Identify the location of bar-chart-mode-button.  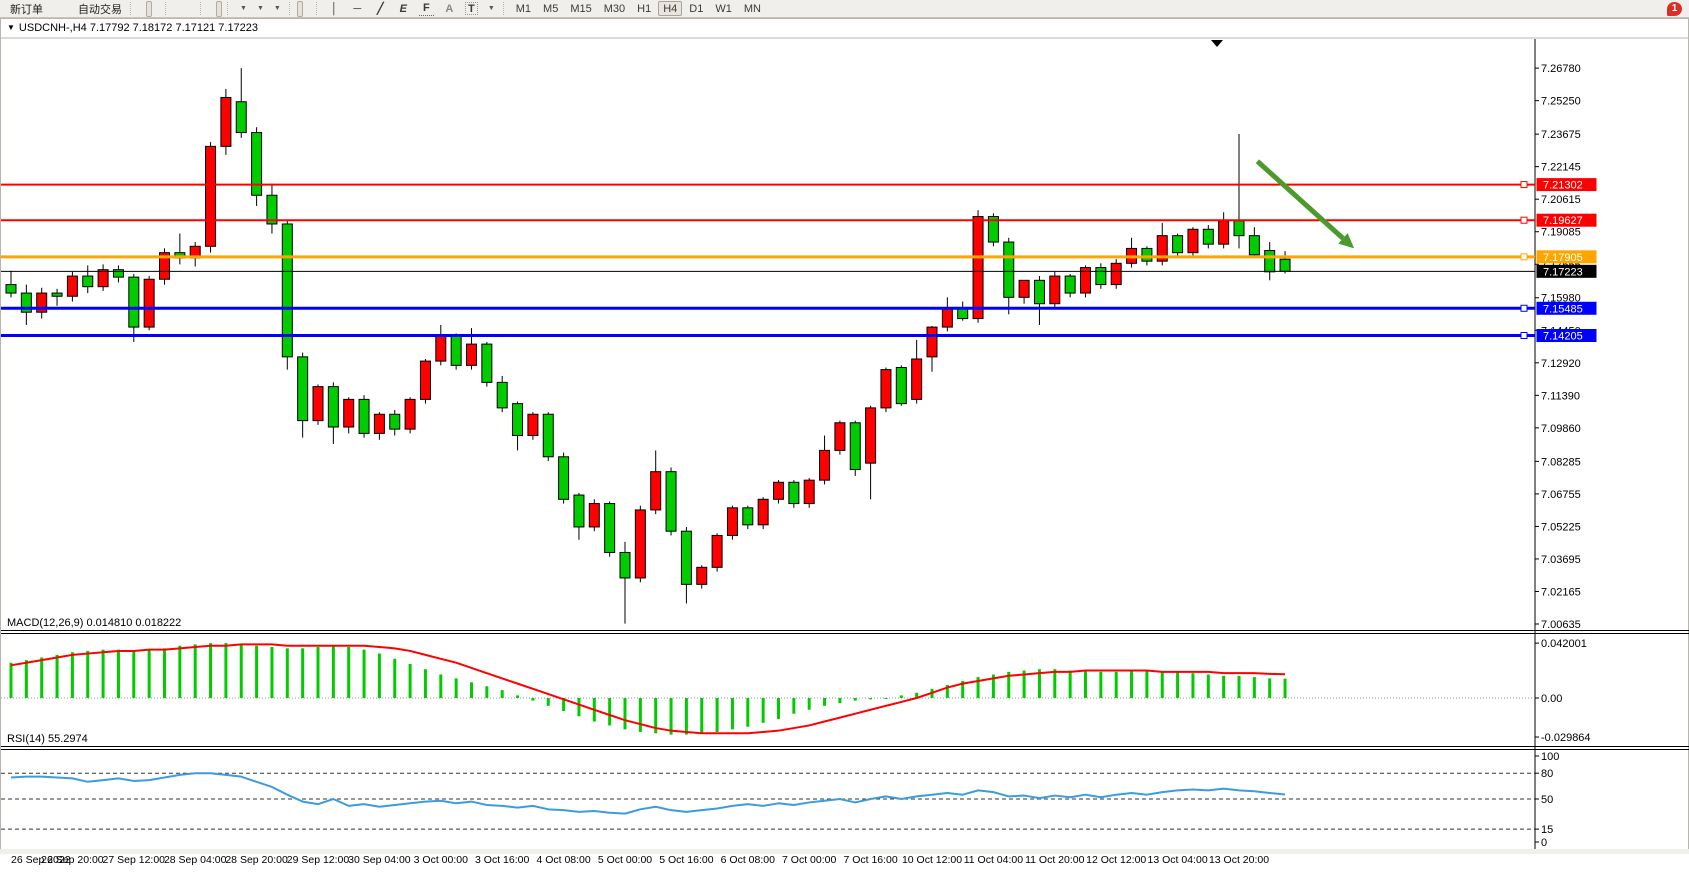
(72, 15).